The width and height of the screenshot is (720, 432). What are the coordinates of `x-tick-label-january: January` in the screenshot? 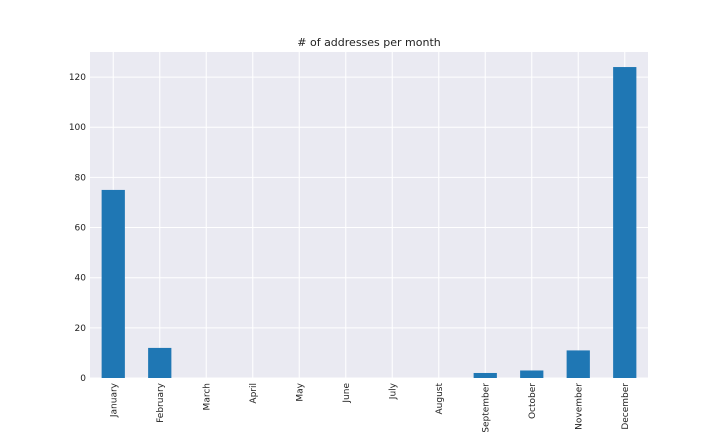 It's located at (114, 400).